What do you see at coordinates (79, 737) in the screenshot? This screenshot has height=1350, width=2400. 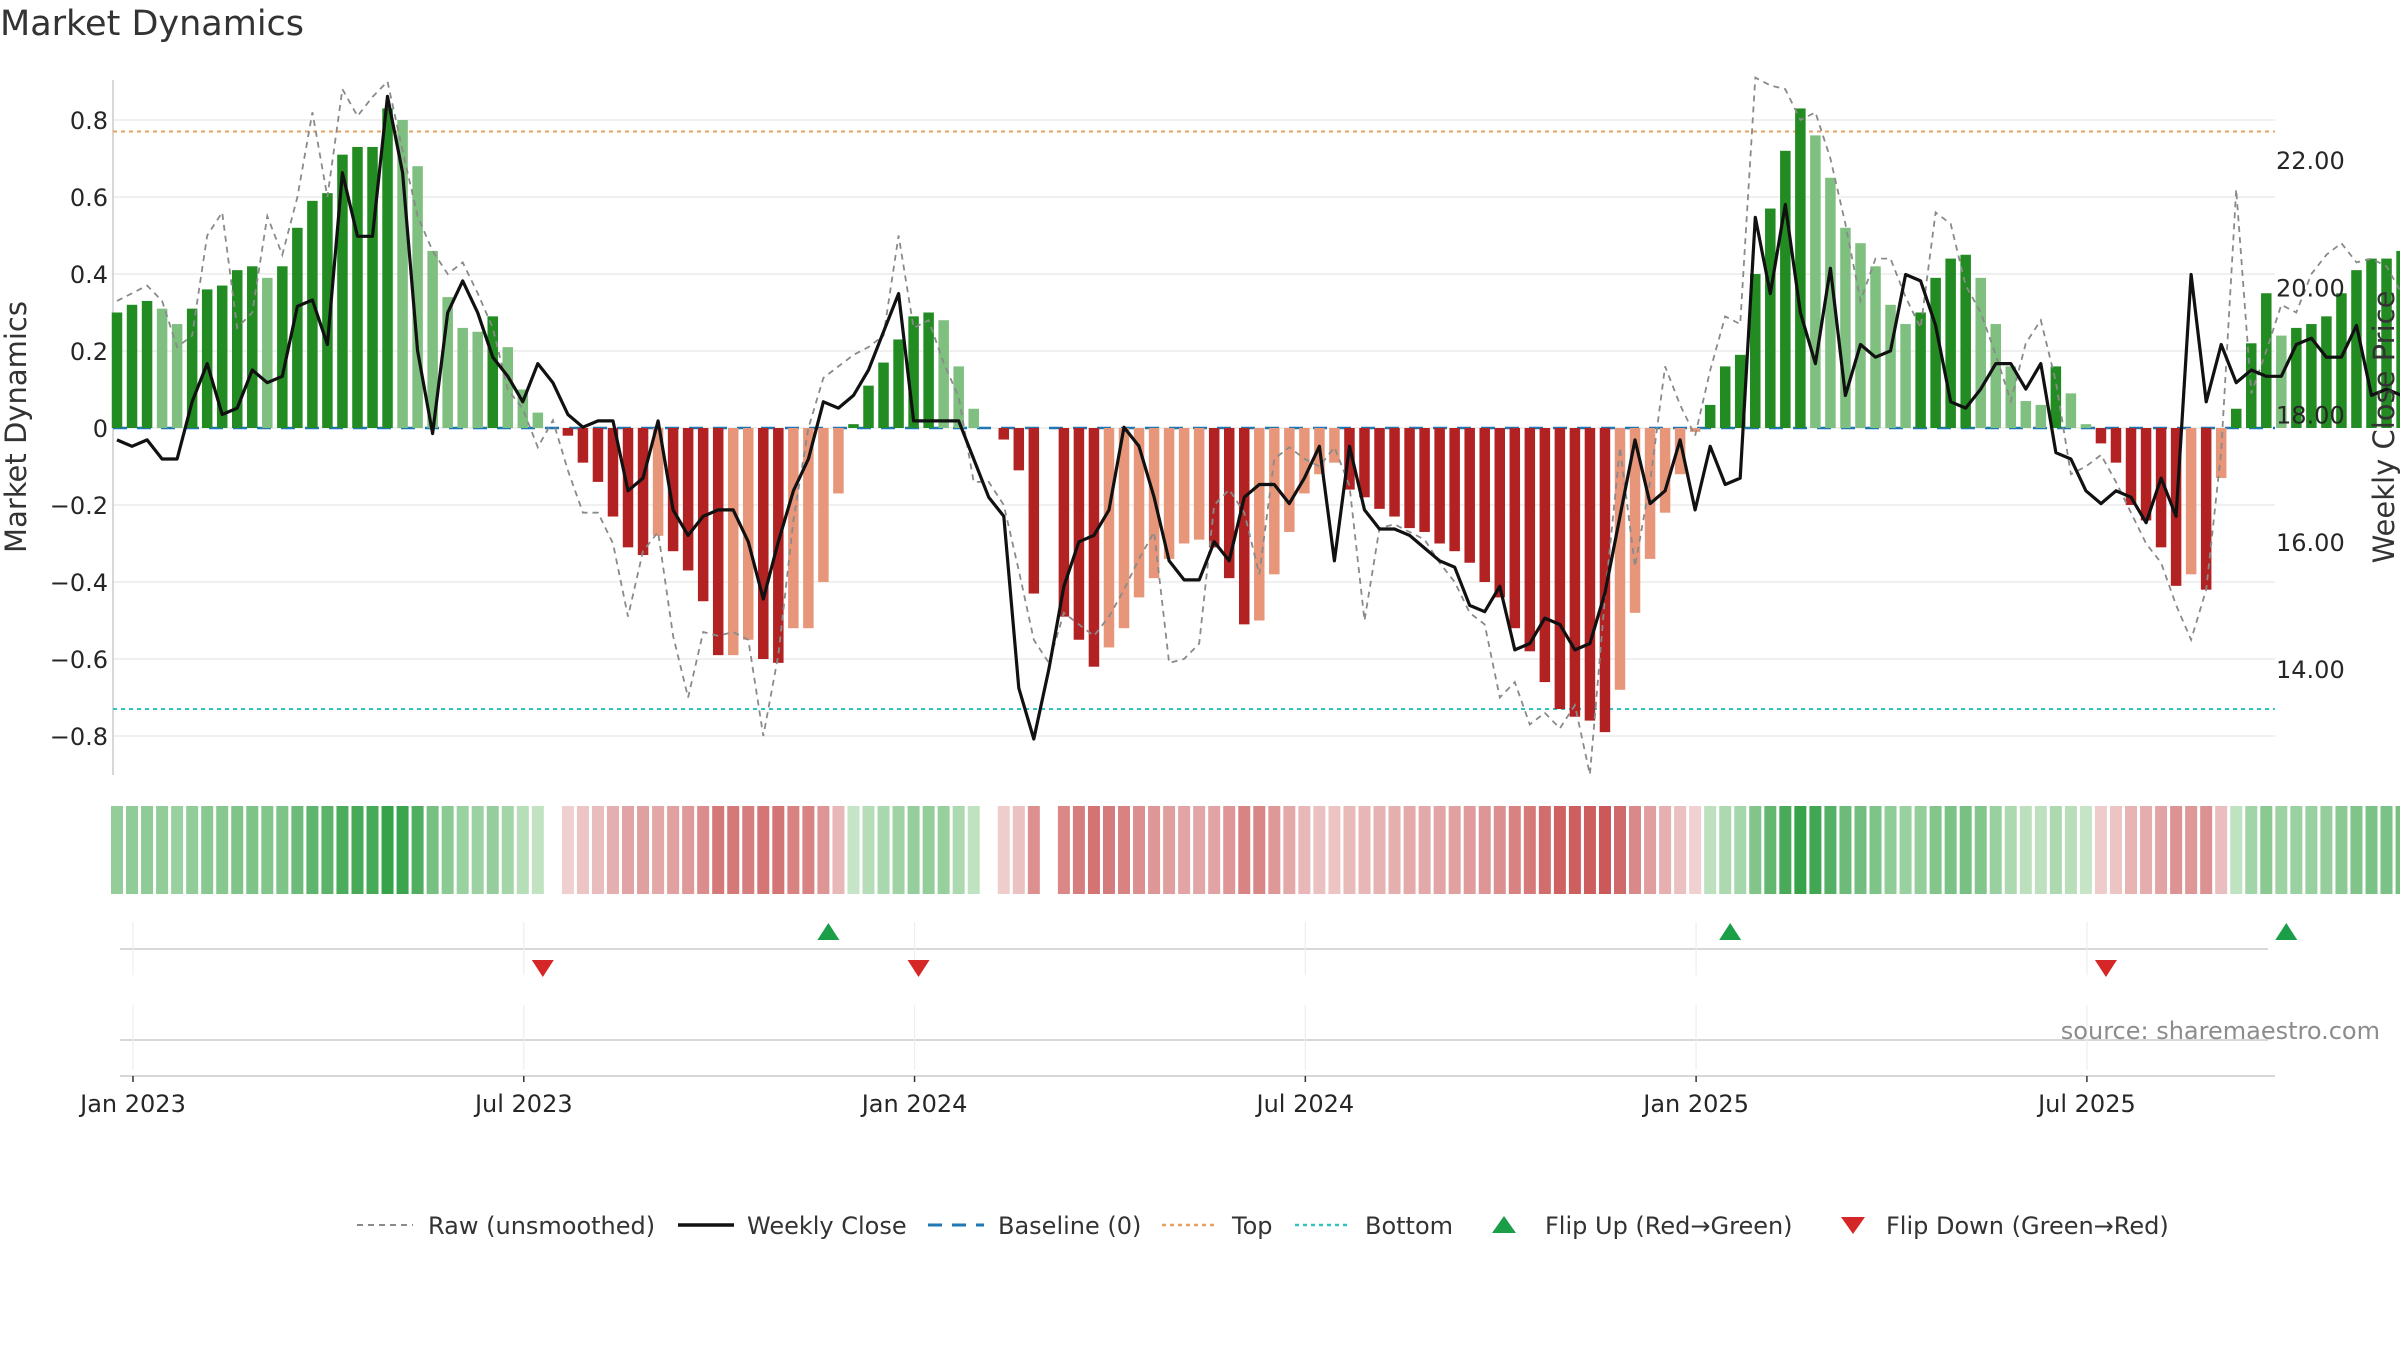 I see `y-tick-left: −0.8` at bounding box center [79, 737].